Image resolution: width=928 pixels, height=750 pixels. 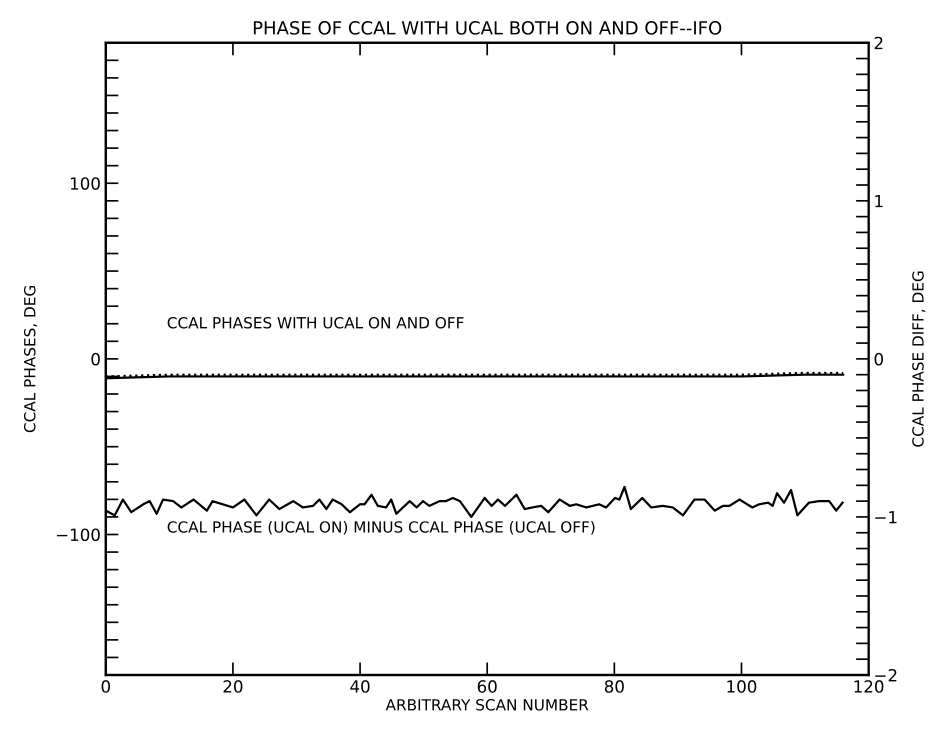 I want to click on annotation: CCAL PHASE (UCAL ON) MINUS CCAL PHASE (UCAL OFF), so click(x=381, y=527).